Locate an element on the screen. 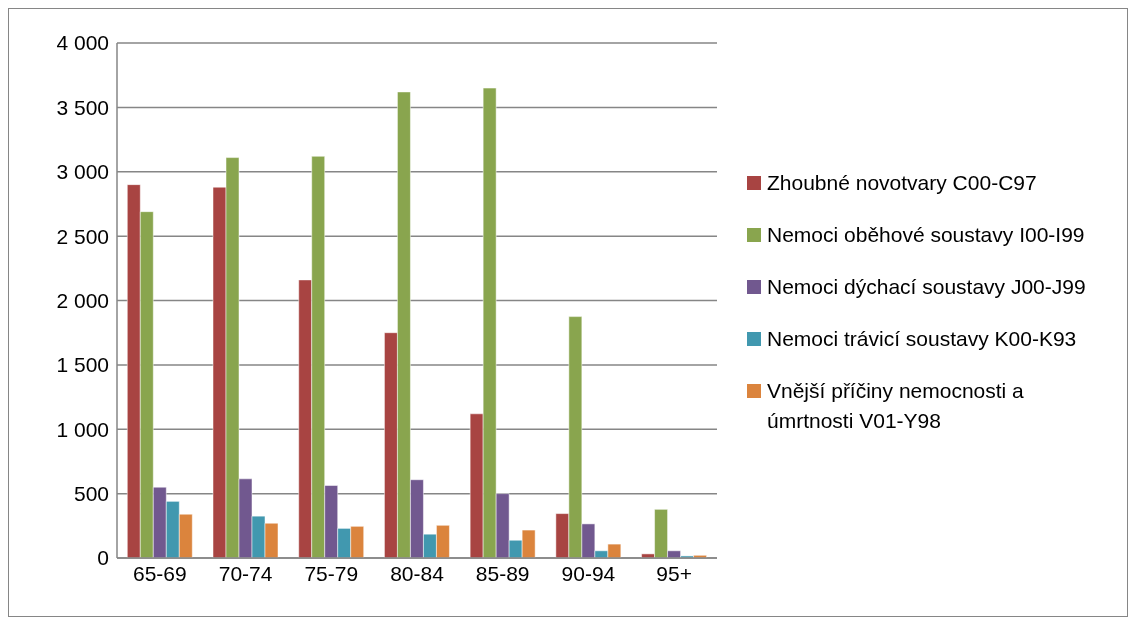 The height and width of the screenshot is (625, 1136). y-tick-label: 0 is located at coordinates (103, 558).